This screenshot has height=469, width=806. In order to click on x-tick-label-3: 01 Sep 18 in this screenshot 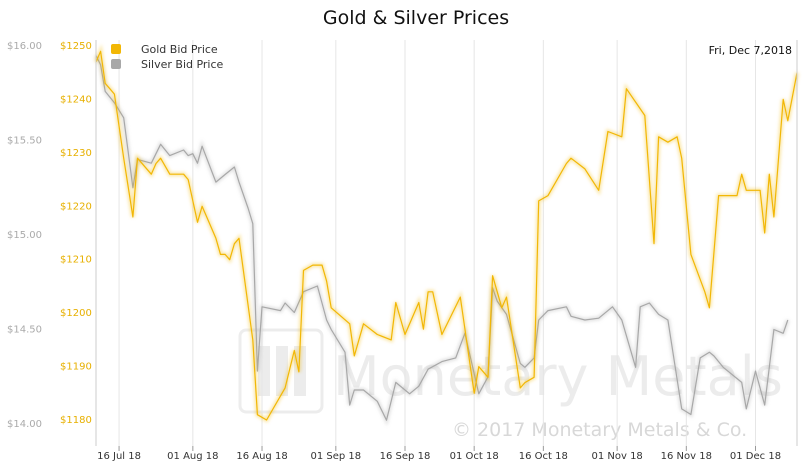, I will do `click(335, 456)`.